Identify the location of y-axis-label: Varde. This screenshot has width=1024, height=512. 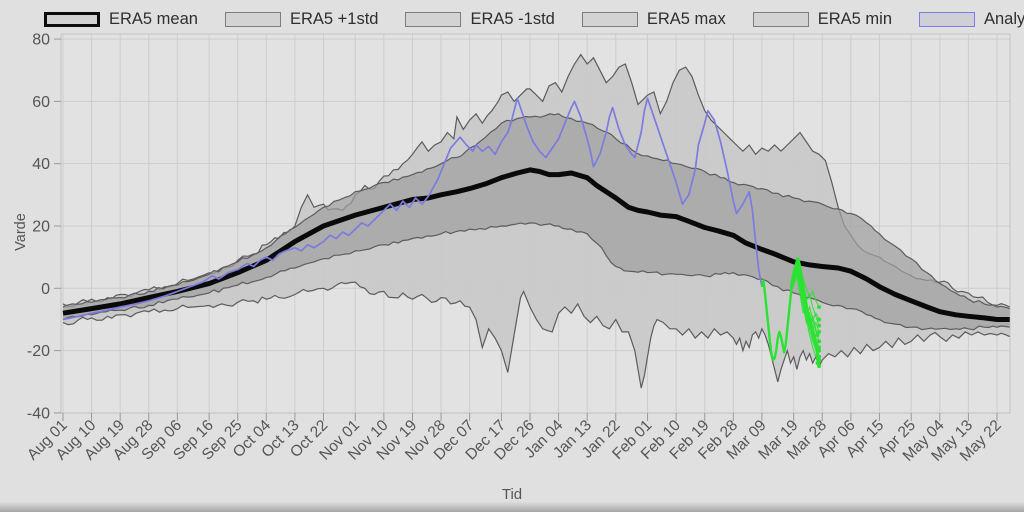
(20, 232).